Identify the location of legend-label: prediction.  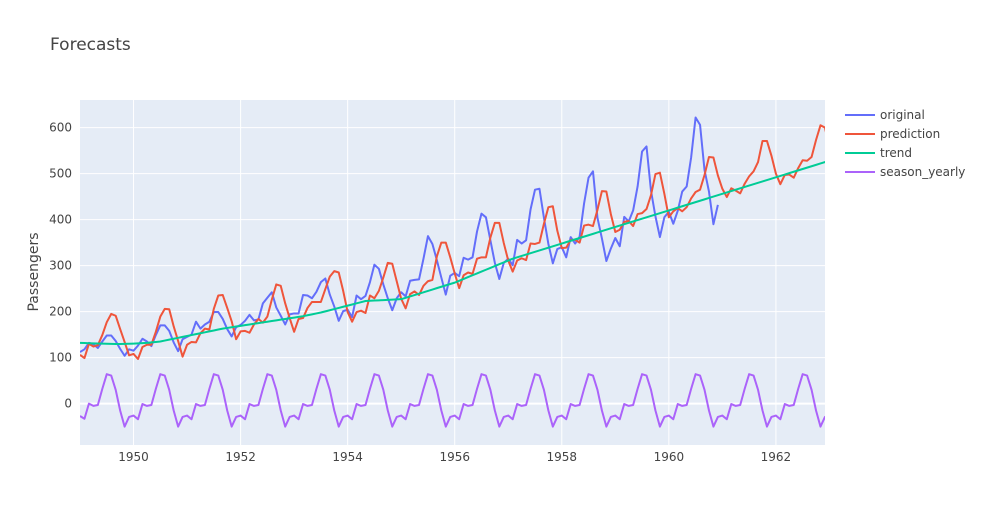
(910, 134).